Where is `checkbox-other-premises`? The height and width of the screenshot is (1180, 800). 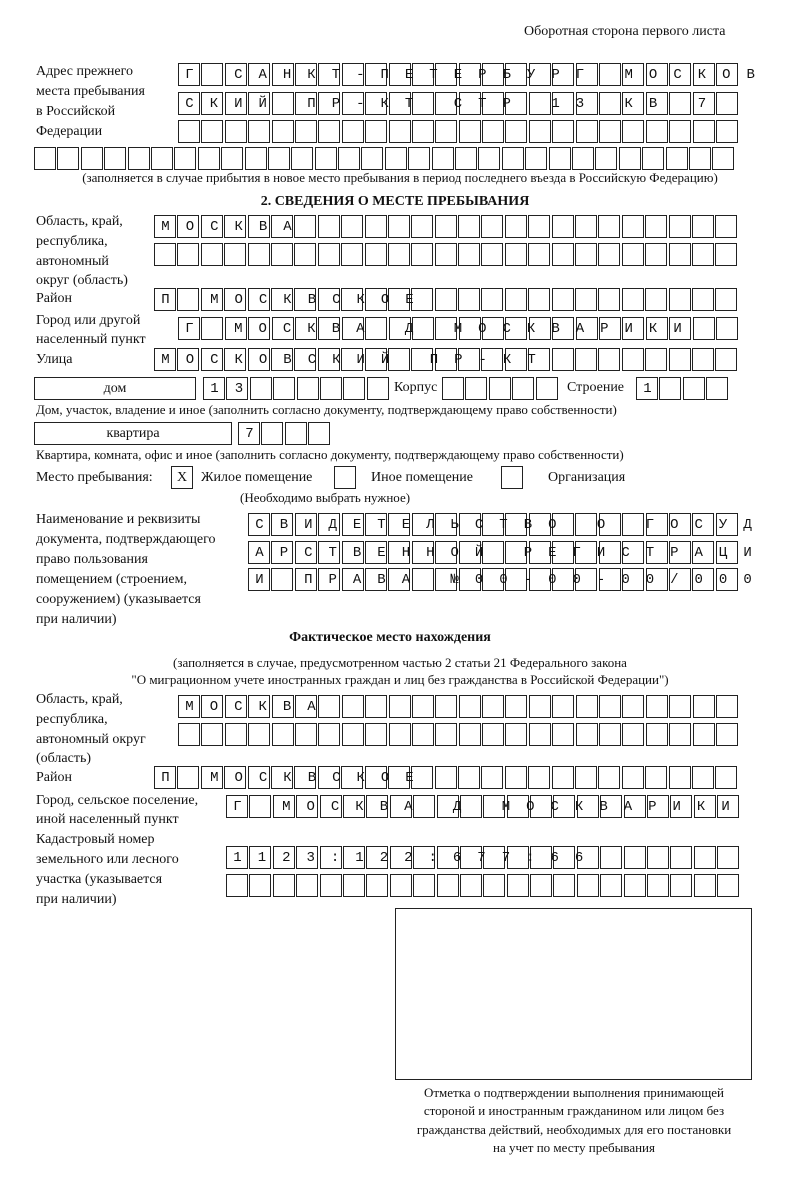 checkbox-other-premises is located at coordinates (345, 477).